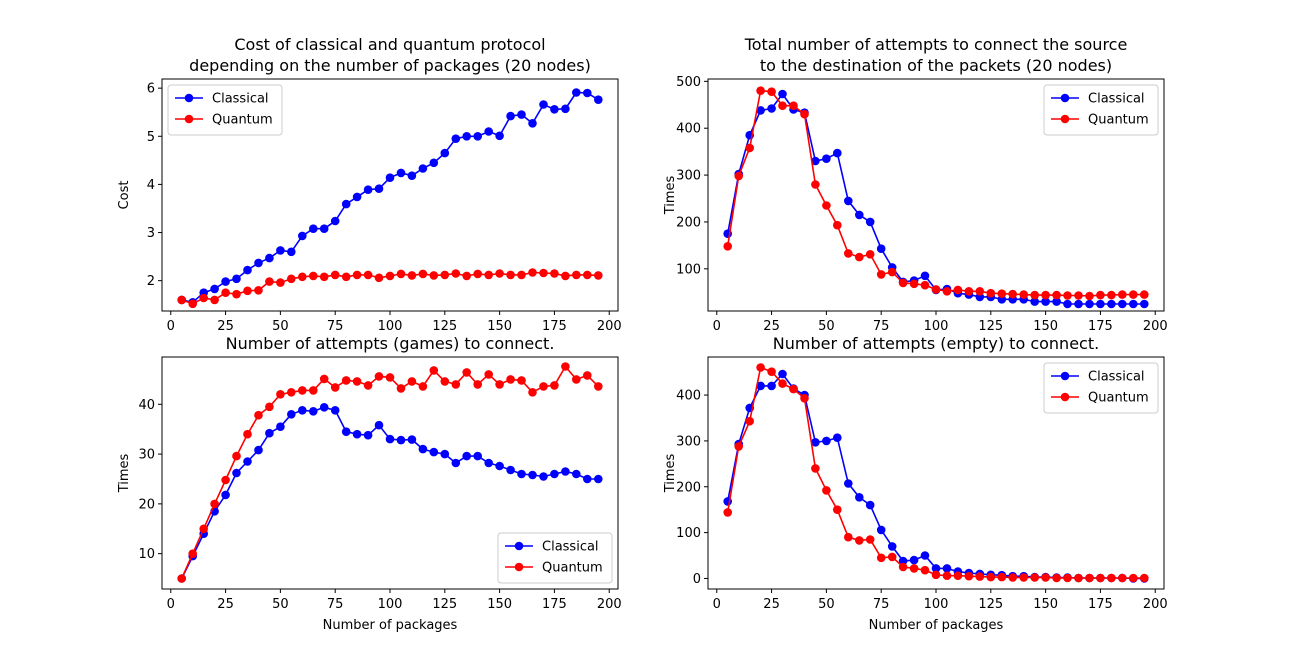 This screenshot has height=662, width=1294. What do you see at coordinates (151, 137) in the screenshot?
I see `y-tick-label: 5` at bounding box center [151, 137].